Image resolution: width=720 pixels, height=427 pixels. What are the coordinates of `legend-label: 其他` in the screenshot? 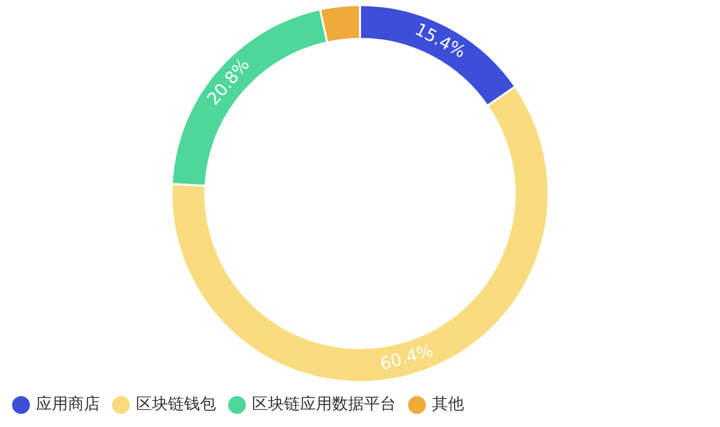 It's located at (448, 404).